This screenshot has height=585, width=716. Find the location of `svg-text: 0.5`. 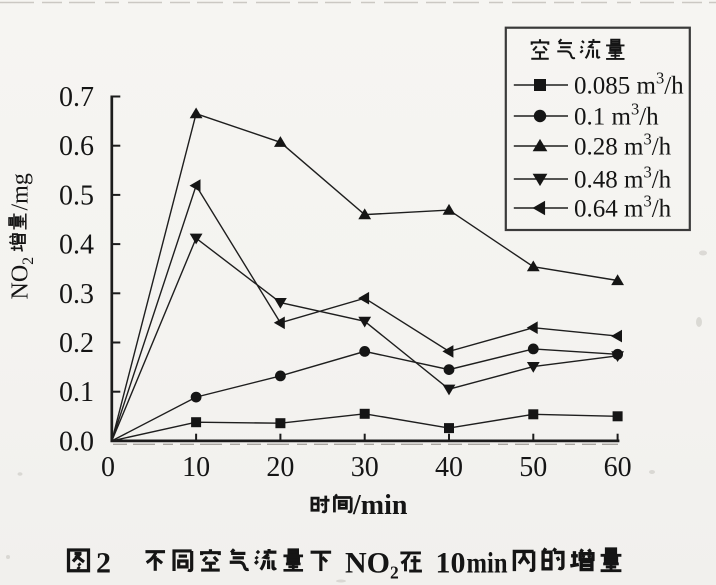

svg-text: 0.5 is located at coordinates (76, 195).